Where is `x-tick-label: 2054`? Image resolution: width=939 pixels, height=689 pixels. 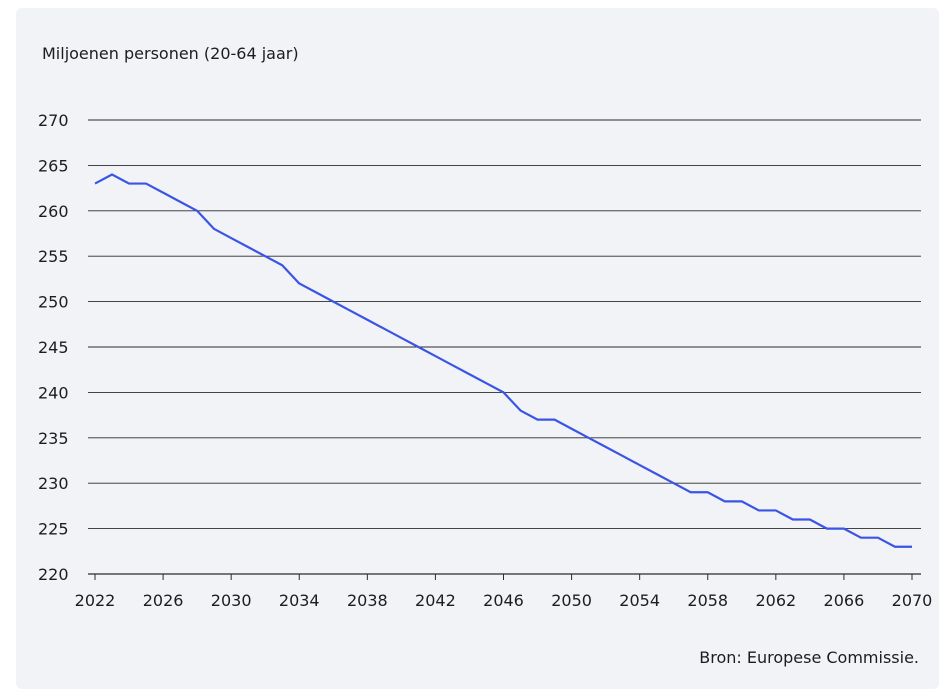
x-tick-label: 2054 is located at coordinates (639, 600).